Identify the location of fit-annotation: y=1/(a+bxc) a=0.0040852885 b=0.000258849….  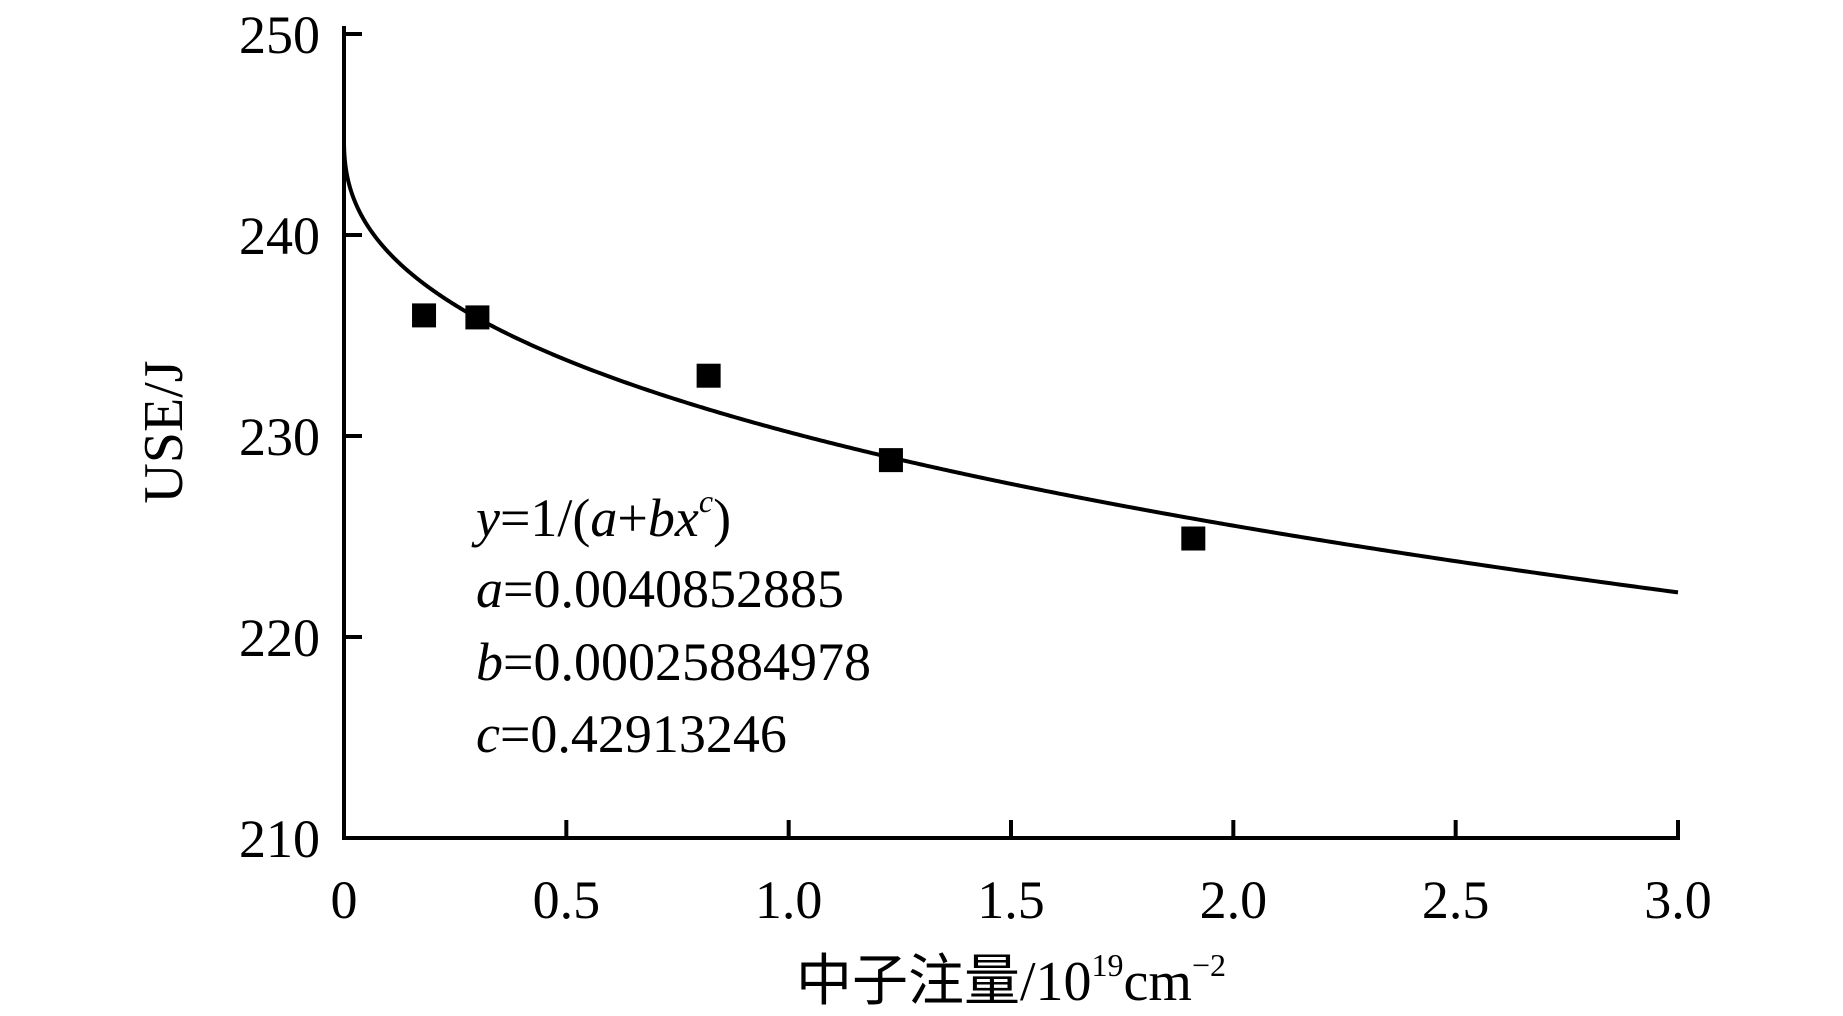
(671, 623).